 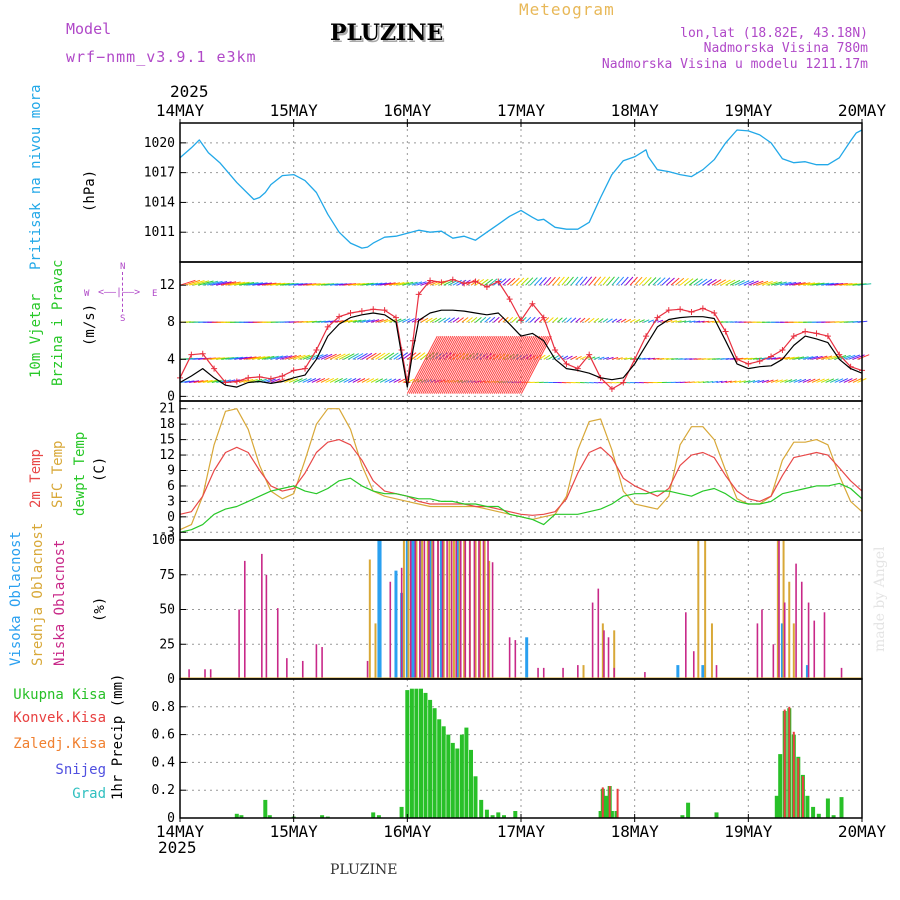 I want to click on compass-e: E, so click(x=155, y=294).